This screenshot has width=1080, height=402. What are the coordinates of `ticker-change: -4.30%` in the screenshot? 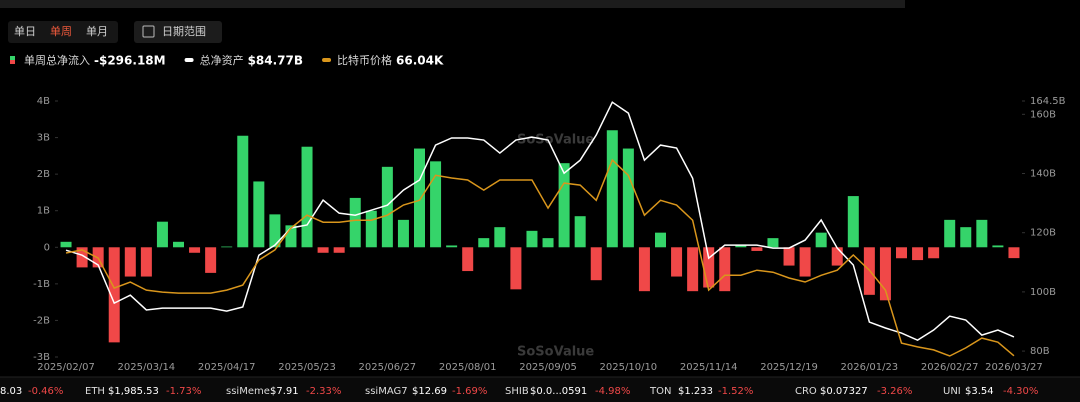 It's located at (1020, 391).